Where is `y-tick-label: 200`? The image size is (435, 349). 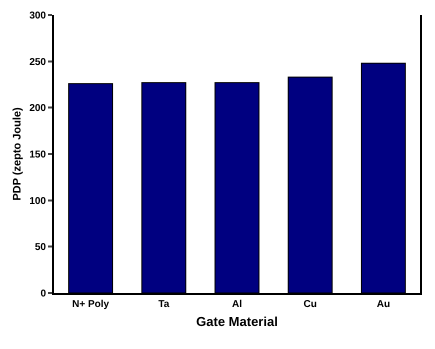
y-tick-label: 200 is located at coordinates (37, 108).